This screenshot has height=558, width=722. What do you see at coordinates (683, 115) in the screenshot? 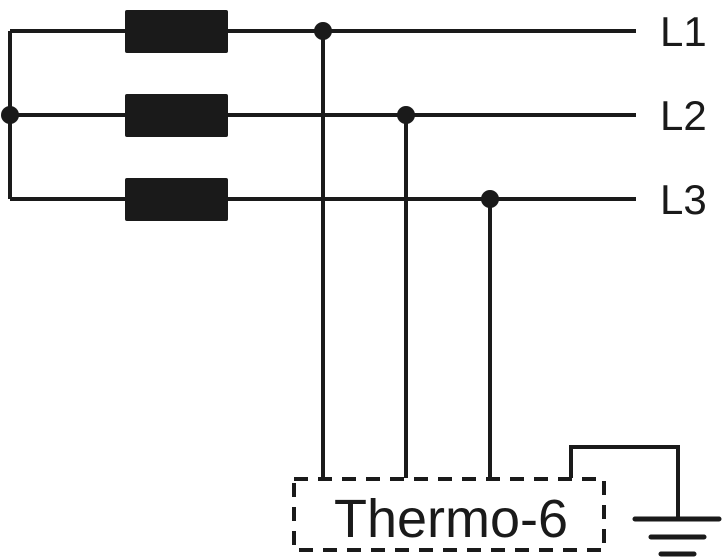
I see `line-label-l2: L2` at bounding box center [683, 115].